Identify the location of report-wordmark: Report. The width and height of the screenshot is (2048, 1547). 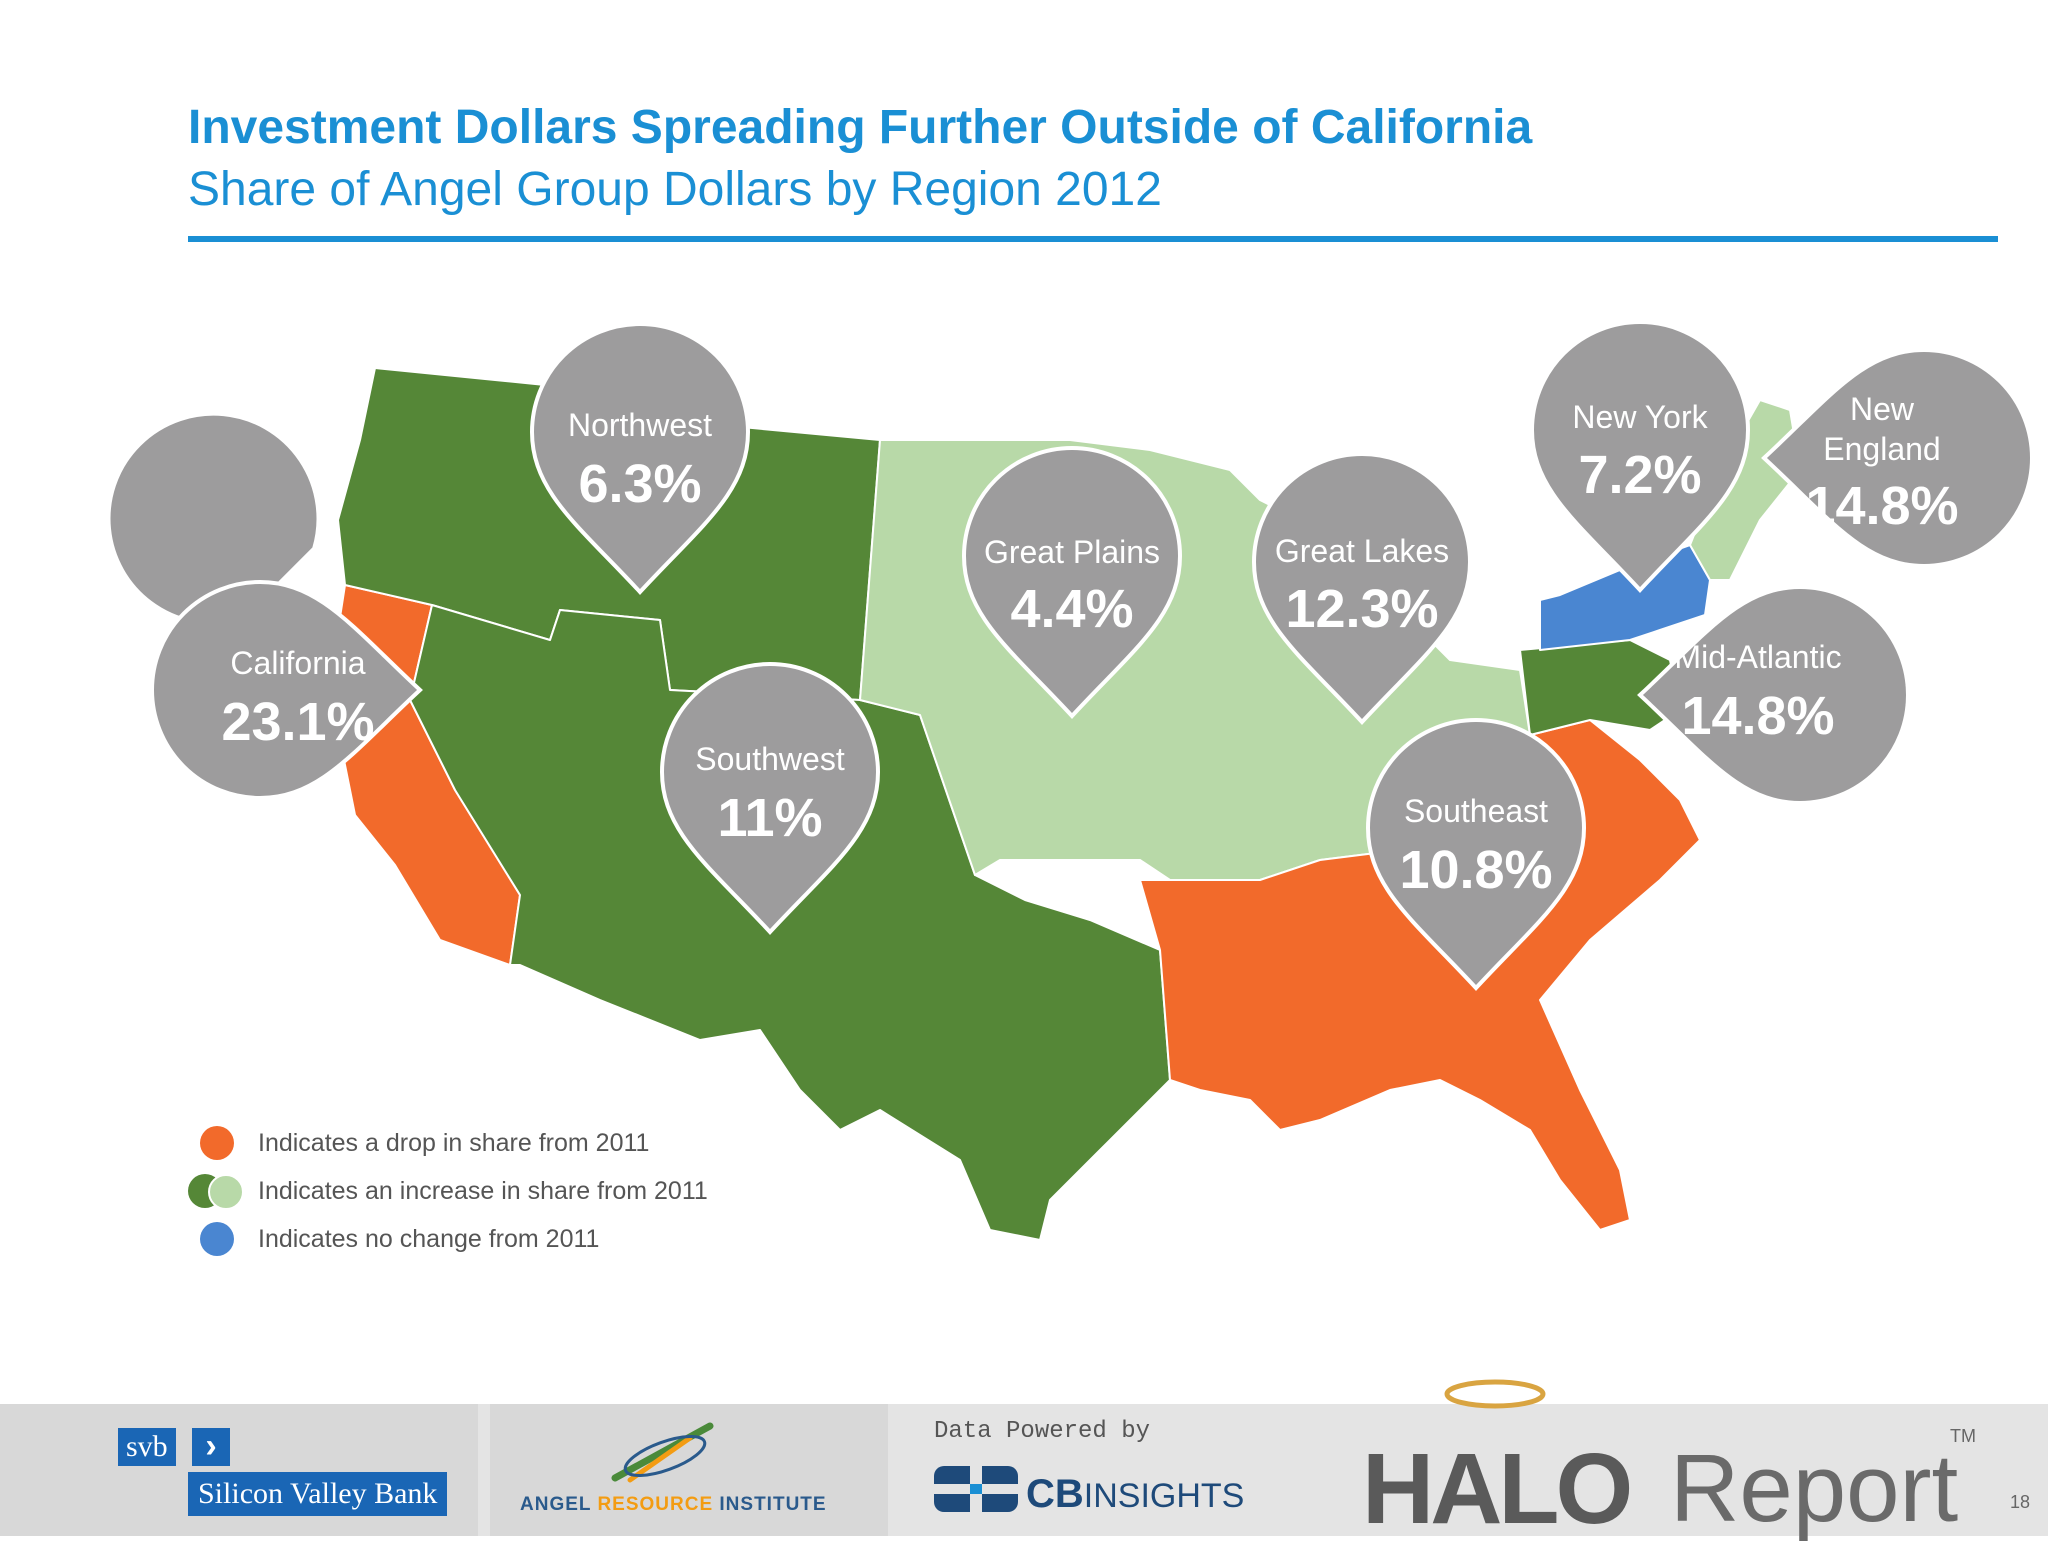
(1814, 1488).